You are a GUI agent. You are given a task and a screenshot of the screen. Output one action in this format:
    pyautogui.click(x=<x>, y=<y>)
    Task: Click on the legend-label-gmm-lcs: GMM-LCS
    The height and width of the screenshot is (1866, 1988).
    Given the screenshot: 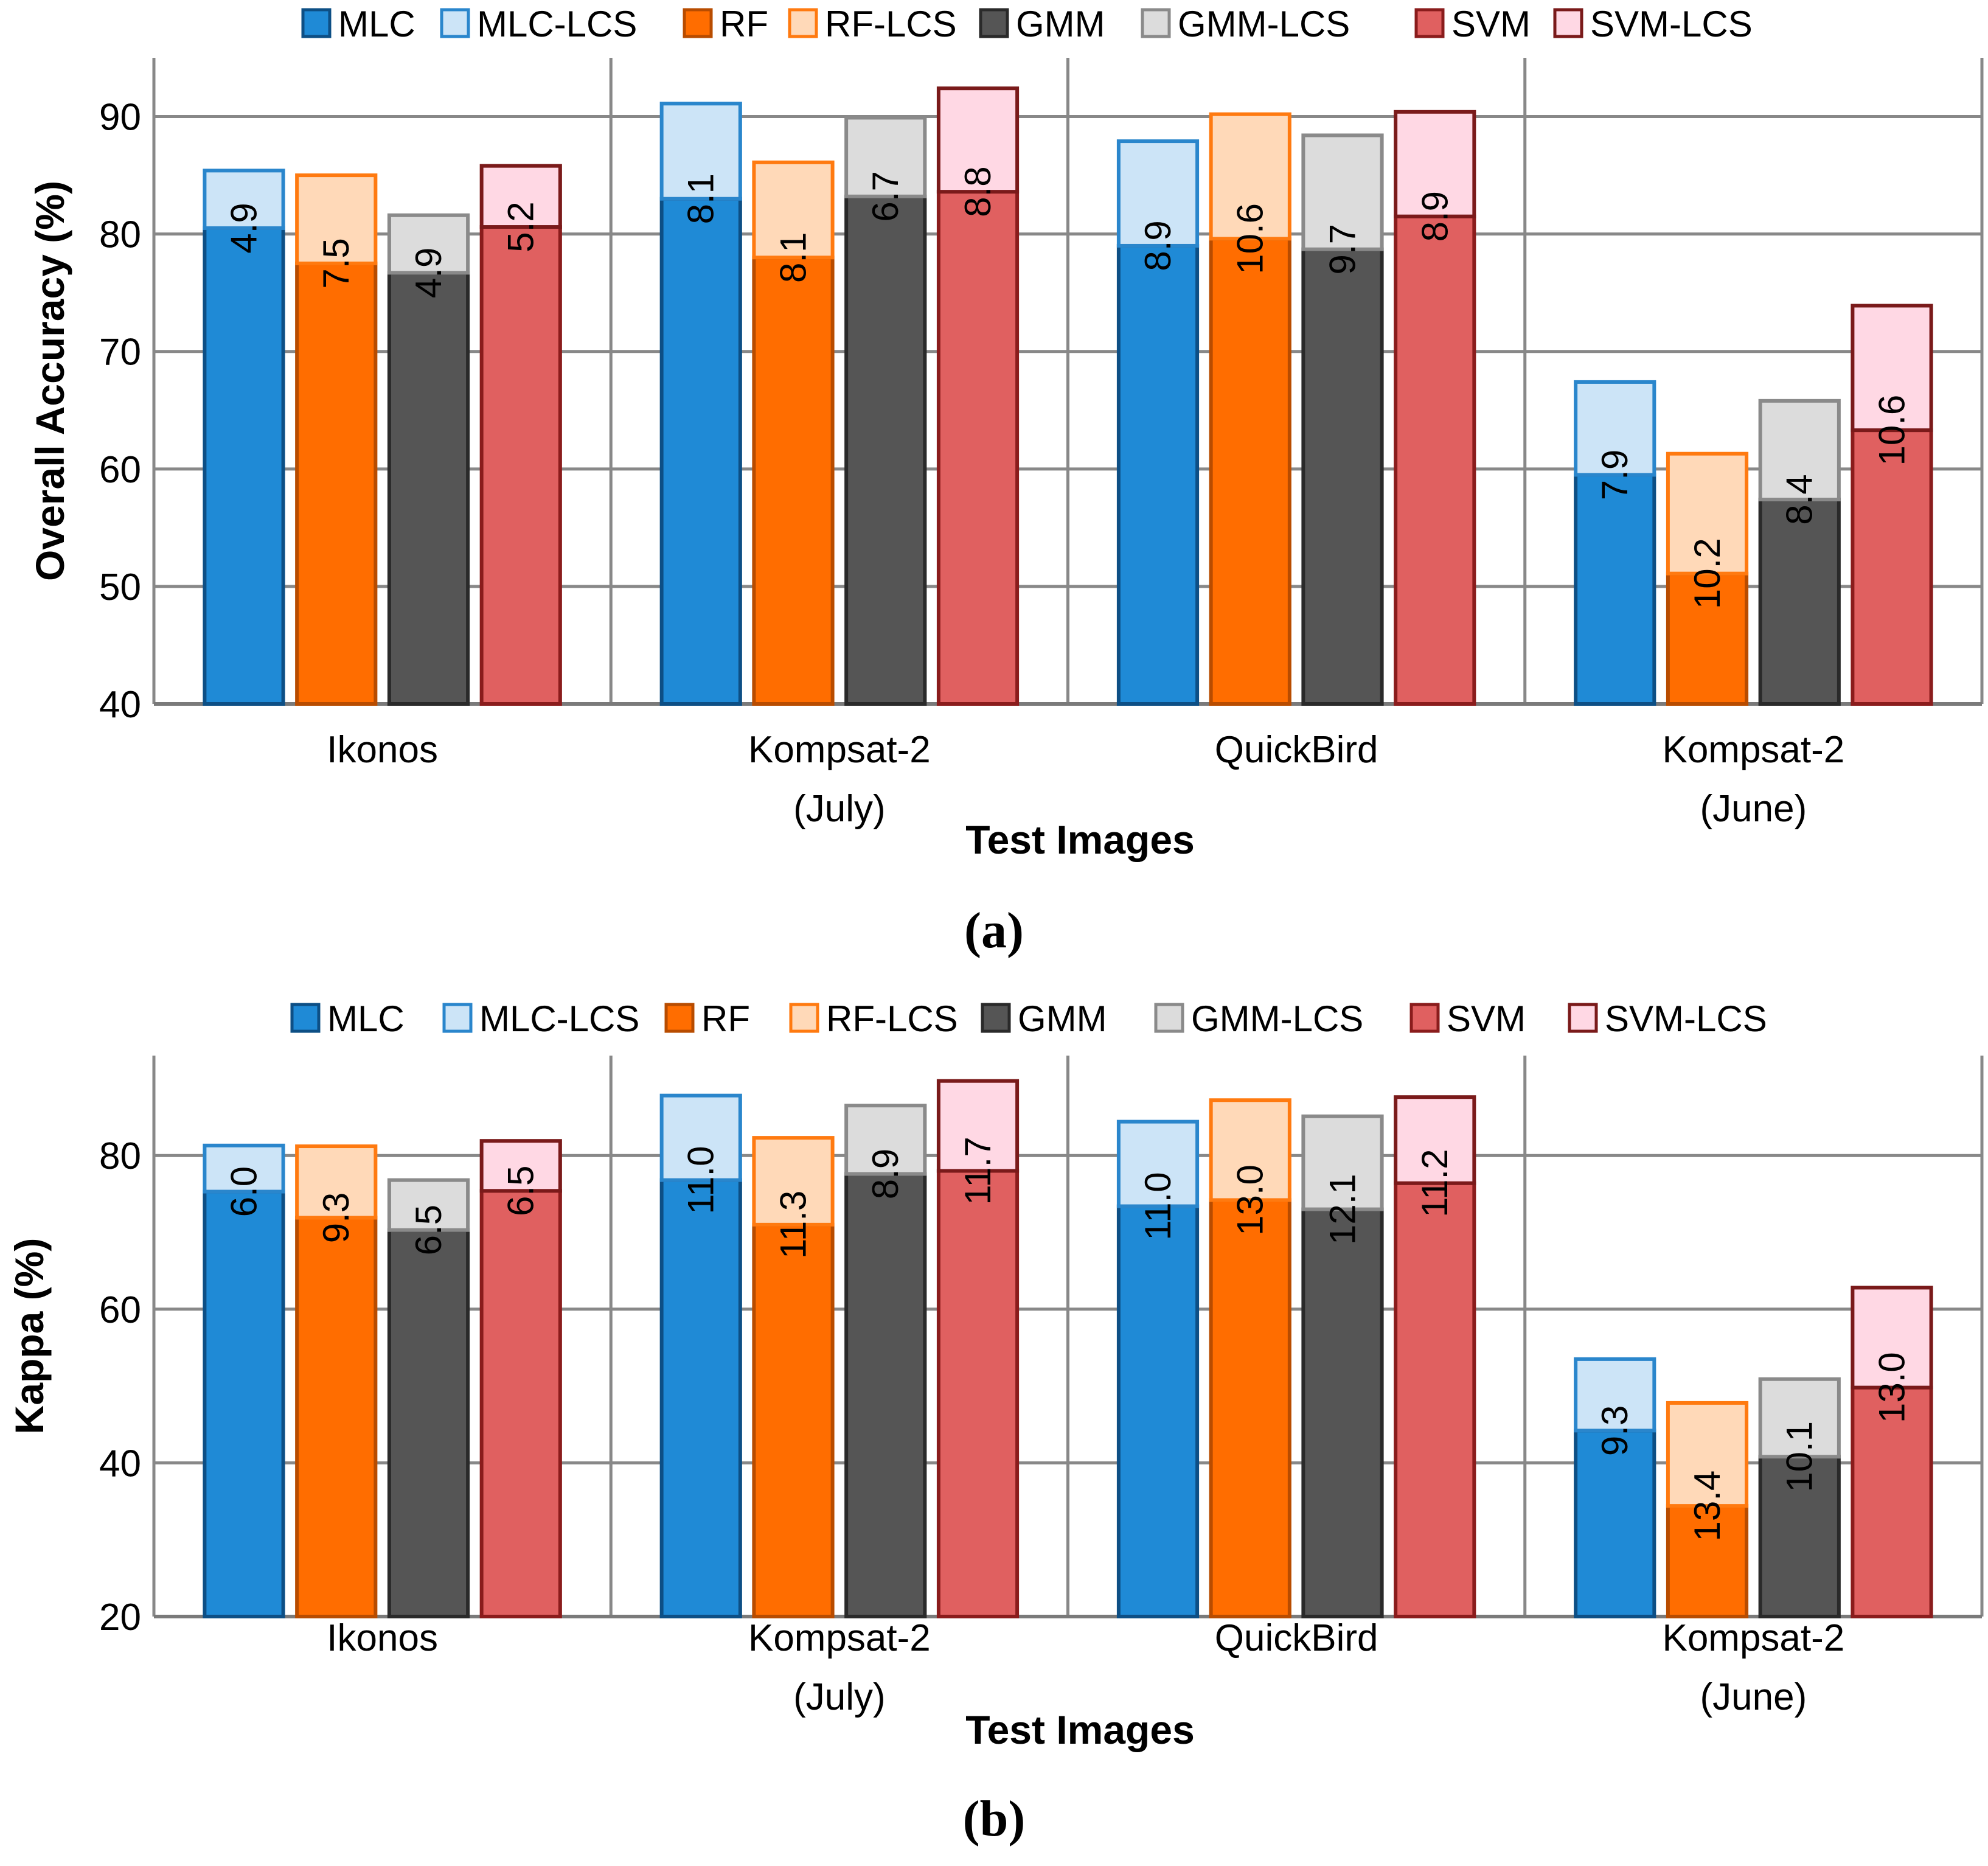 What is the action you would take?
    pyautogui.click(x=1264, y=24)
    